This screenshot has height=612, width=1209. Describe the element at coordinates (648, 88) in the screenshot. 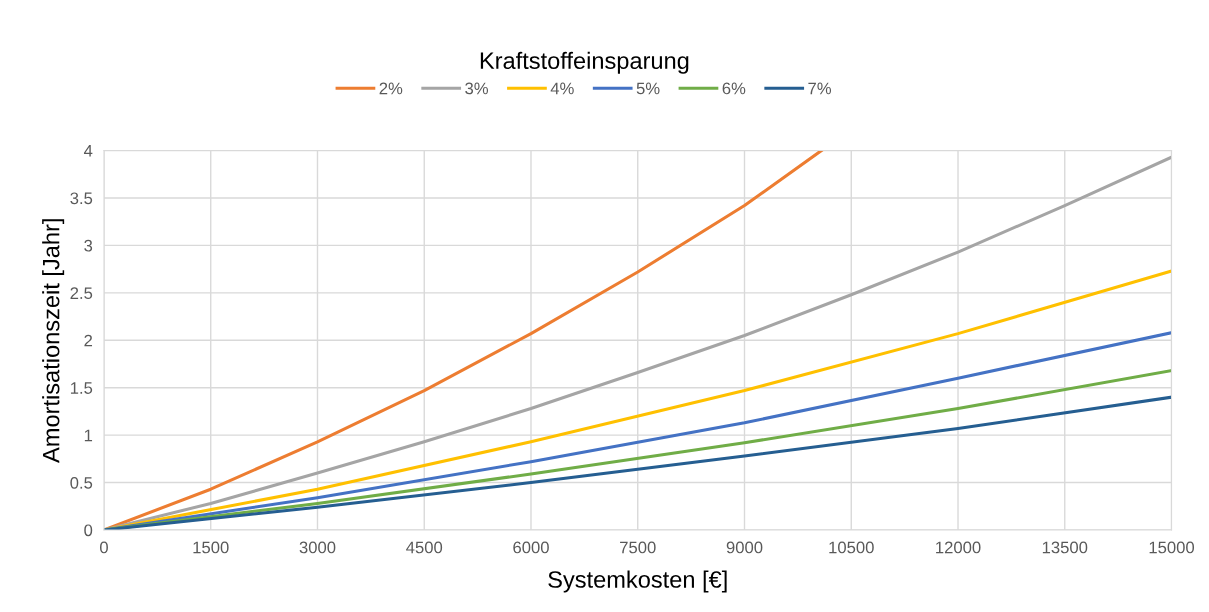

I see `legend-label: 5%` at that location.